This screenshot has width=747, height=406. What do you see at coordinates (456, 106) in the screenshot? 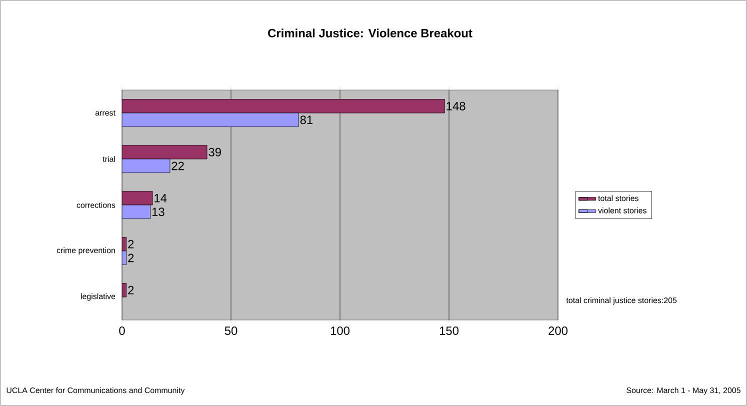
I see `data-label: 148` at bounding box center [456, 106].